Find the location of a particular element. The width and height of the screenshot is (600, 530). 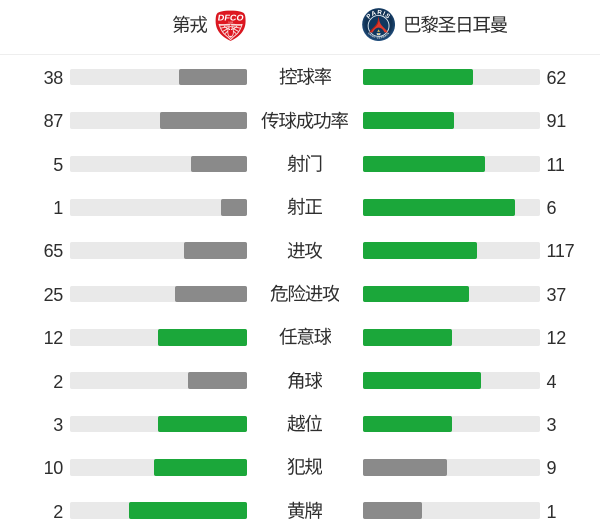

svg-text: PARIS is located at coordinates (379, 15).